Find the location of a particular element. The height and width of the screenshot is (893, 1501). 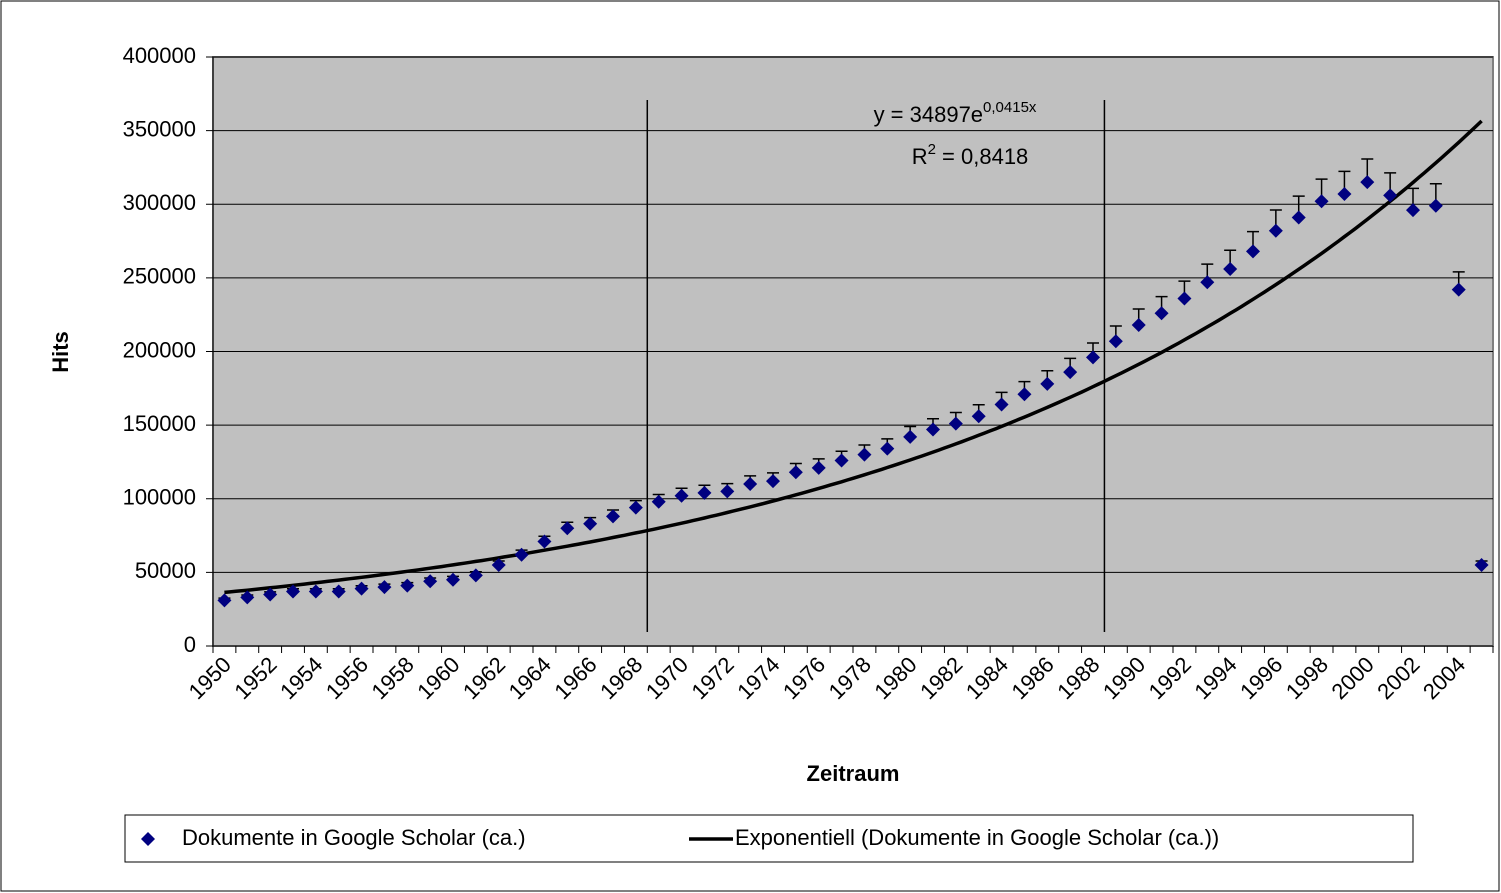

y-axis-label: Hits is located at coordinates (60, 352).